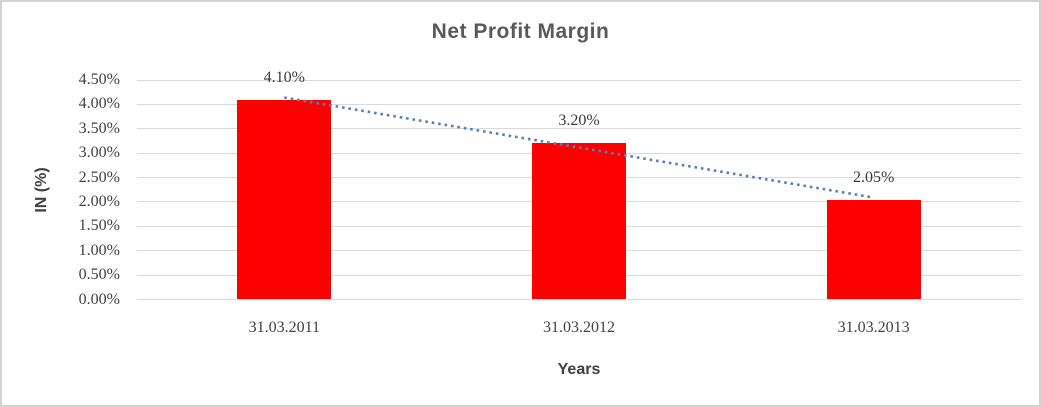 Image resolution: width=1041 pixels, height=407 pixels. Describe the element at coordinates (99, 104) in the screenshot. I see `y-tick-label: 4.00%` at that location.